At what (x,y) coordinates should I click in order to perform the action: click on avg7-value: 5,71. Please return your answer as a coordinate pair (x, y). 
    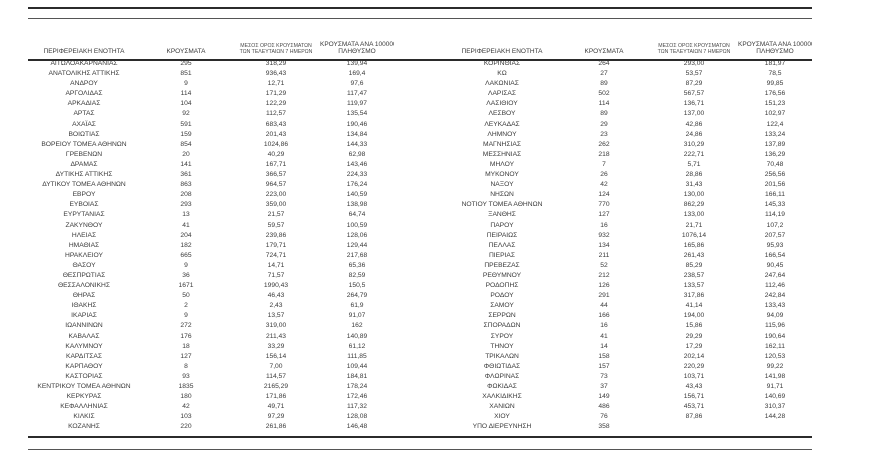
    Looking at the image, I should click on (694, 164).